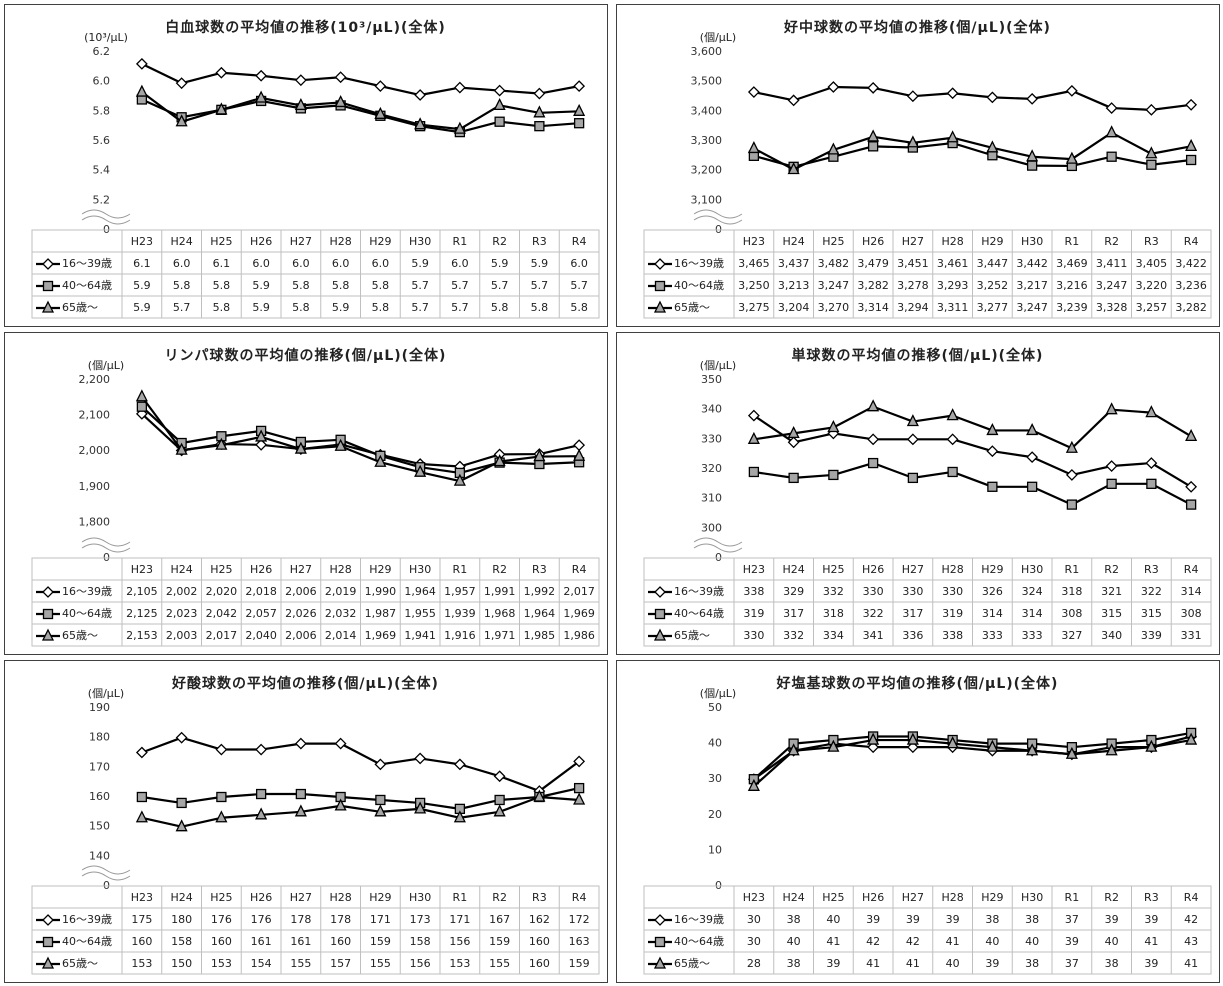 This screenshot has width=1223, height=986. Describe the element at coordinates (1191, 569) in the screenshot. I see `x-tick-label: R4` at that location.